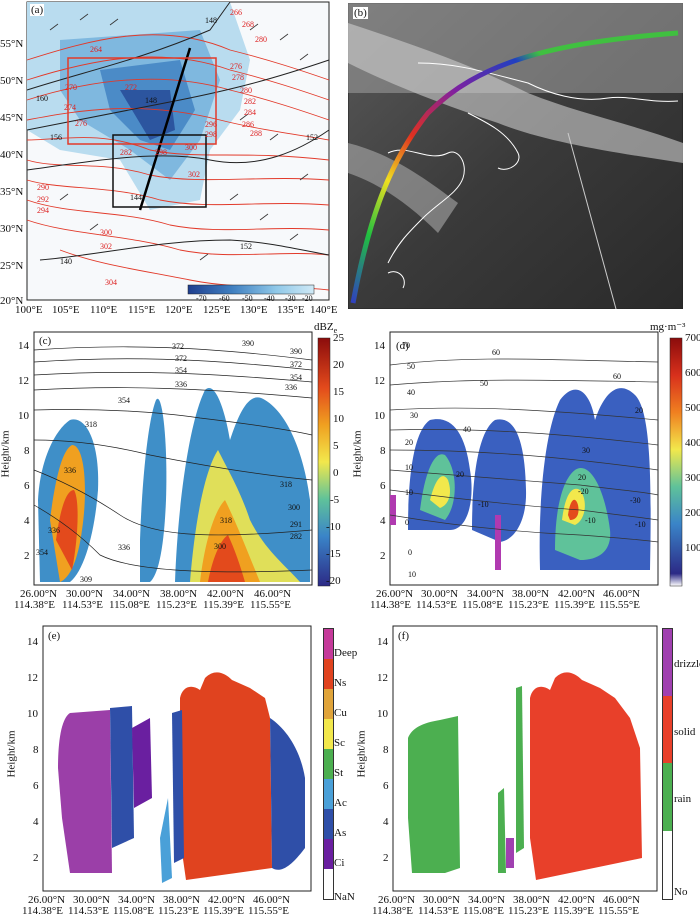 The image size is (700, 923). Describe the element at coordinates (236, 12) in the screenshot. I see `contour-label: 266` at that location.